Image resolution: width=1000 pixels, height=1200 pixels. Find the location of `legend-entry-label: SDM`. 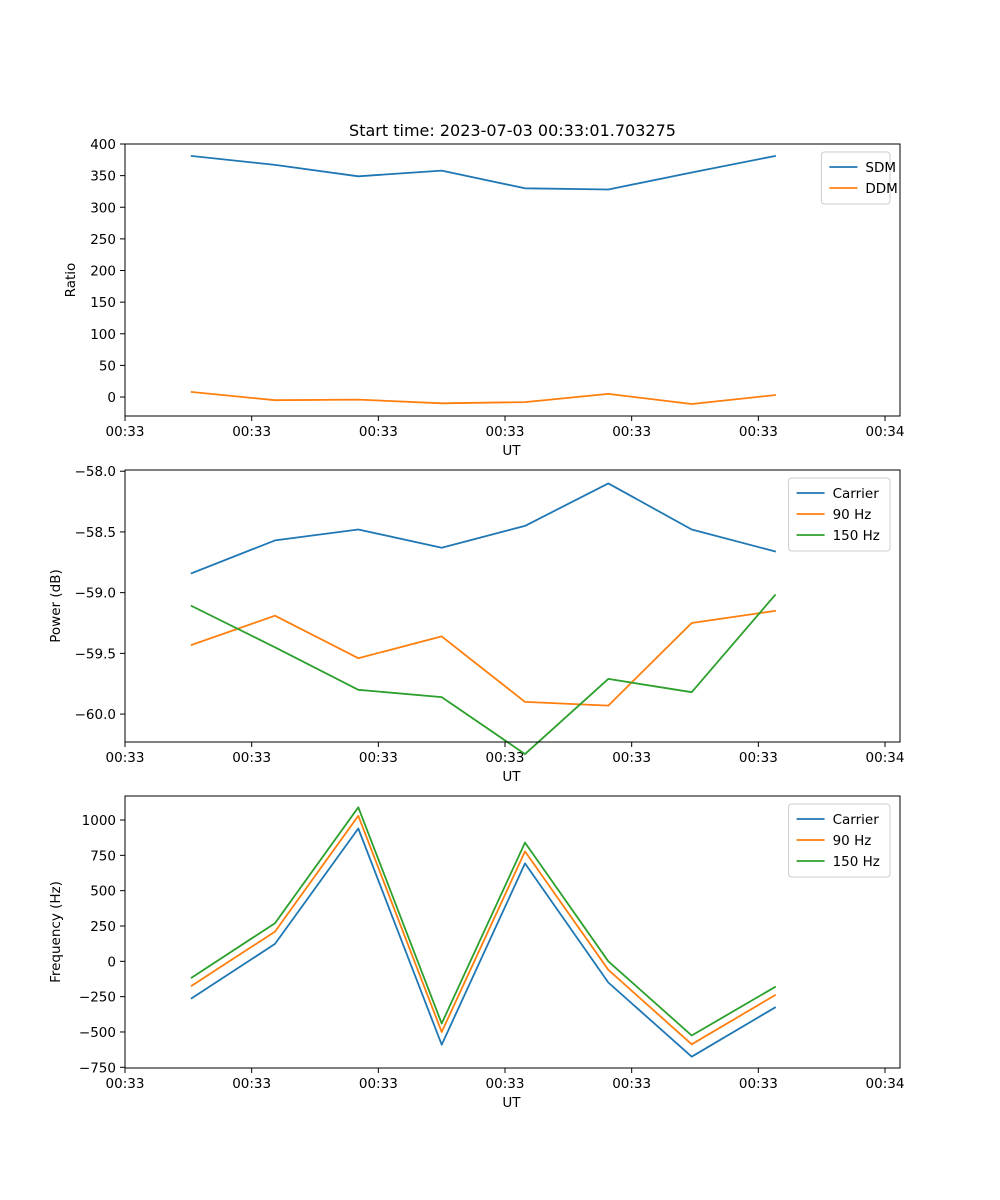

legend-entry-label: SDM is located at coordinates (880, 168).